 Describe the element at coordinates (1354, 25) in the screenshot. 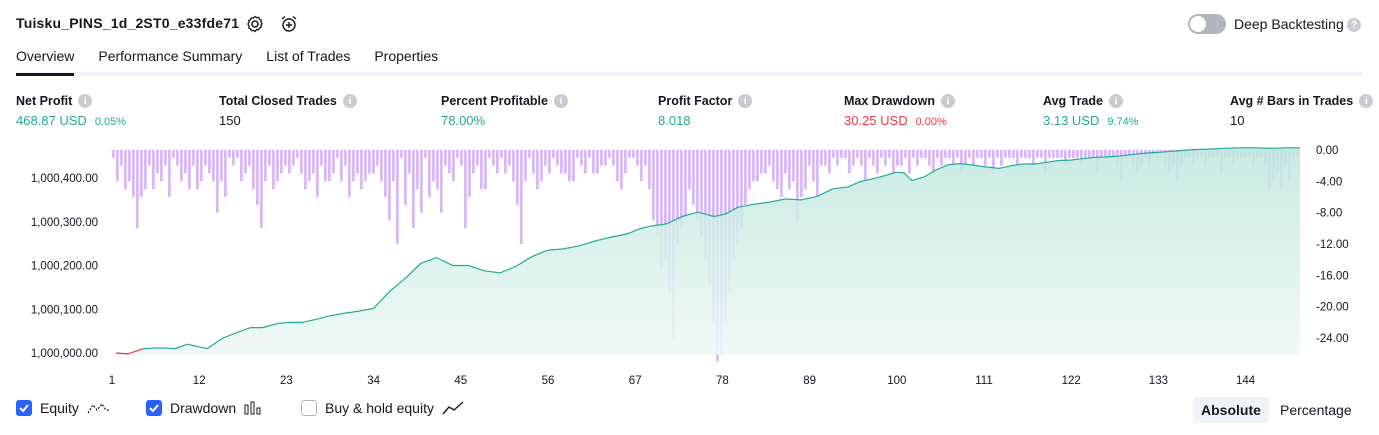

I see `help-icon: ?` at that location.